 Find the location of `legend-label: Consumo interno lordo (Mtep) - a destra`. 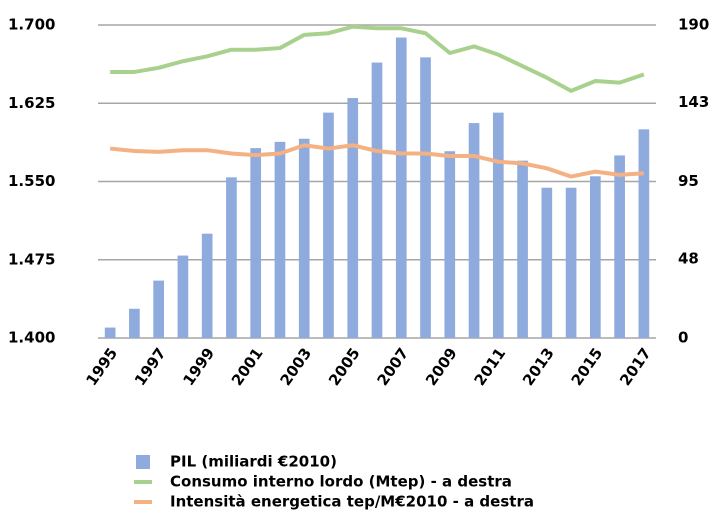

legend-label: Consumo interno lordo (Mtep) - a destra is located at coordinates (341, 482).